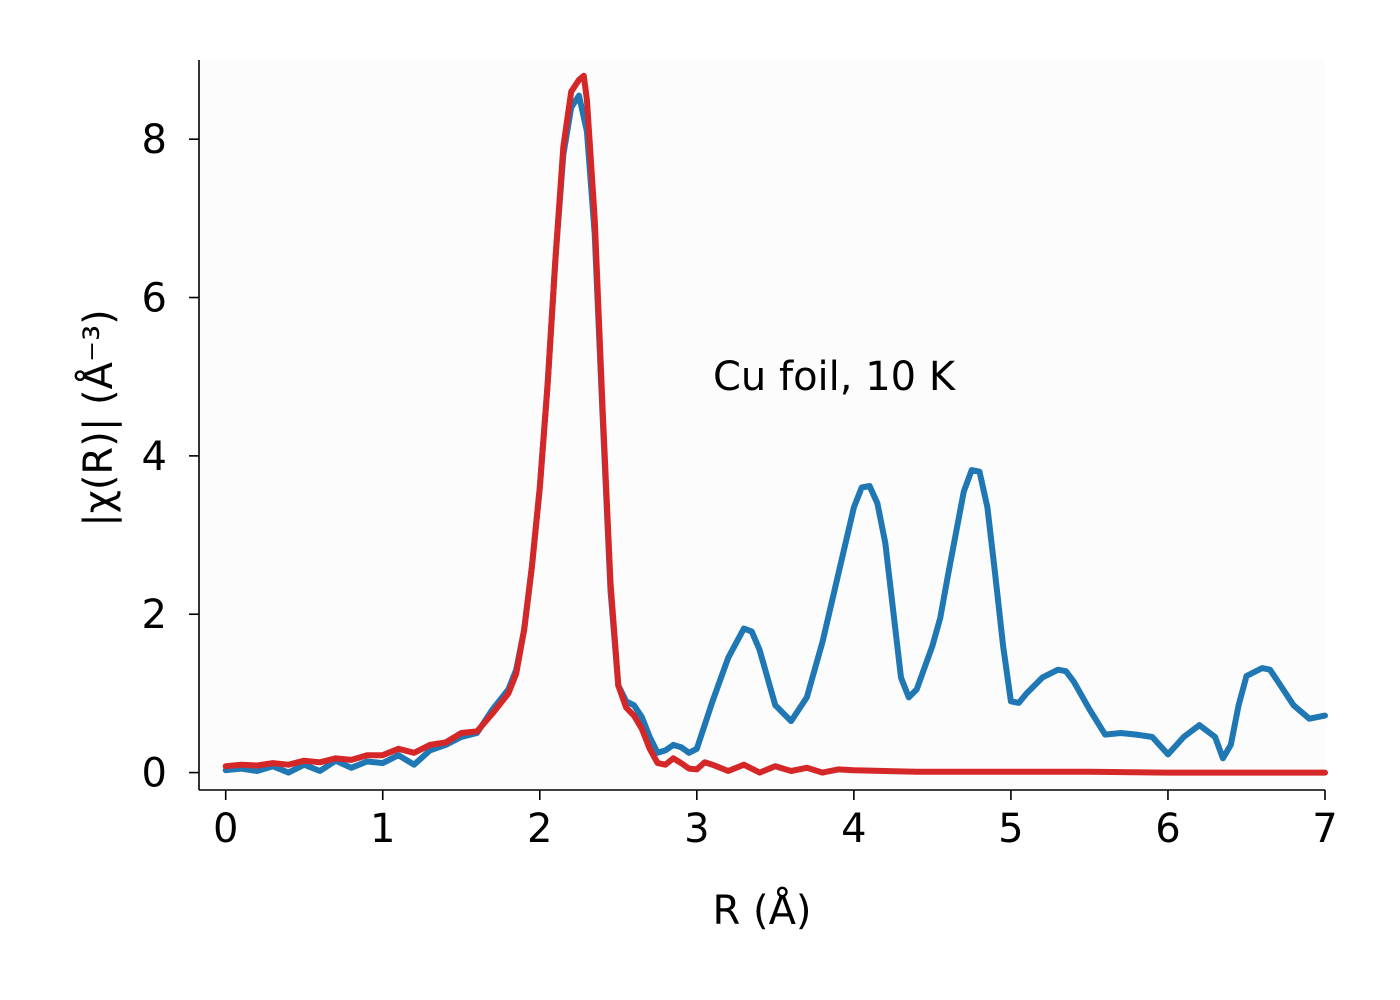 The height and width of the screenshot is (1000, 1400). What do you see at coordinates (775, 821) in the screenshot?
I see `x-ticks: 0 1 2 3 4 5 6 7` at bounding box center [775, 821].